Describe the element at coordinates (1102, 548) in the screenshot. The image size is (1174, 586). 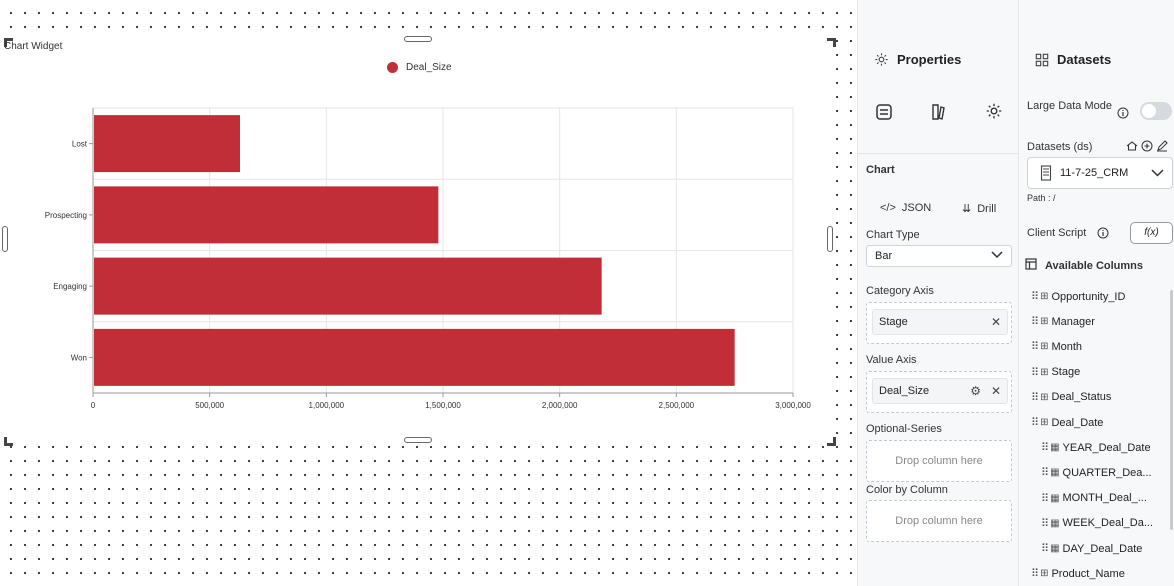
I see `column-name: DAY_Deal_Date` at that location.